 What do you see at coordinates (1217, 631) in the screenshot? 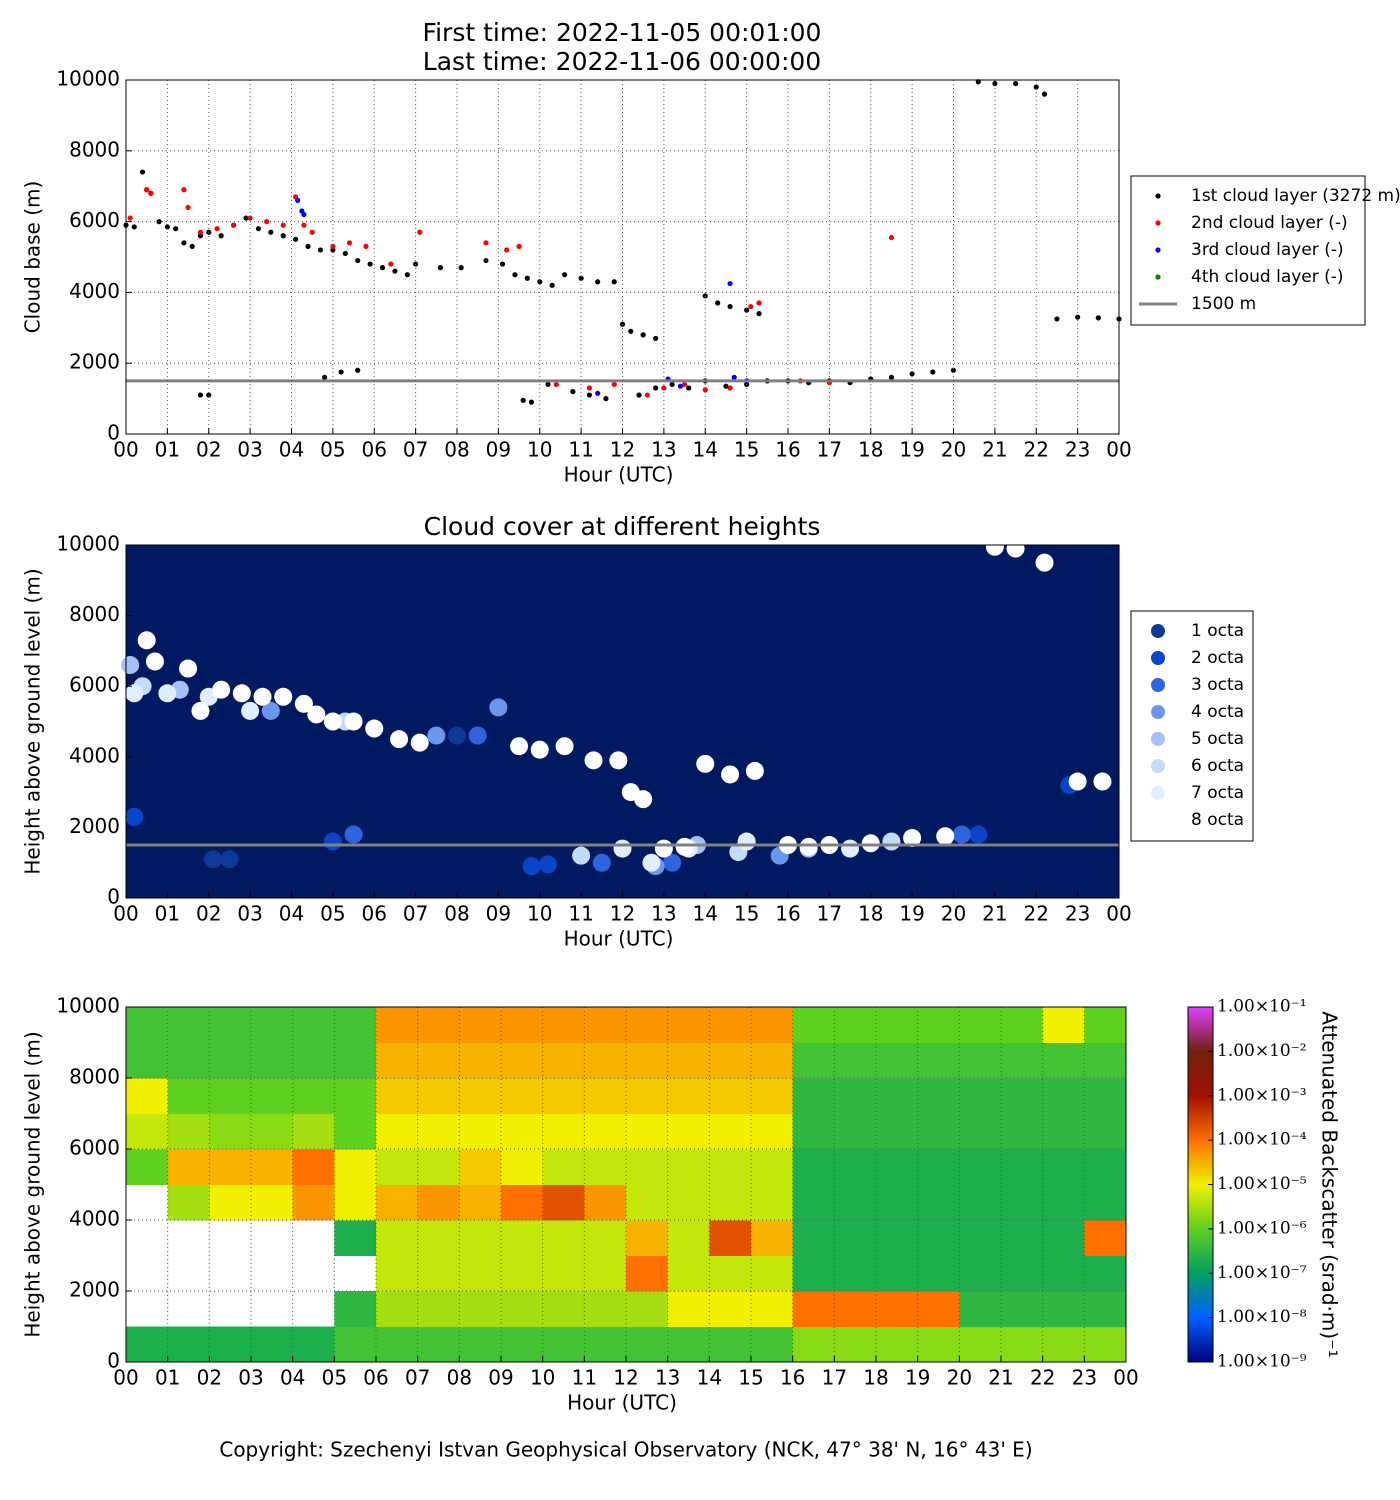
I see `legend-label: 1 octa` at bounding box center [1217, 631].